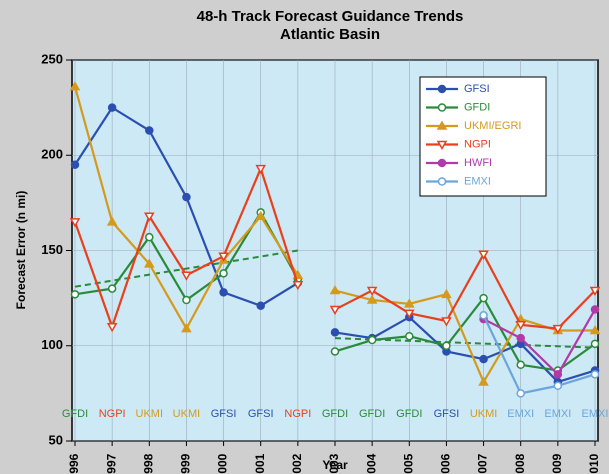 This screenshot has height=474, width=609. I want to click on x-tick-label: 1996, so click(74, 463).